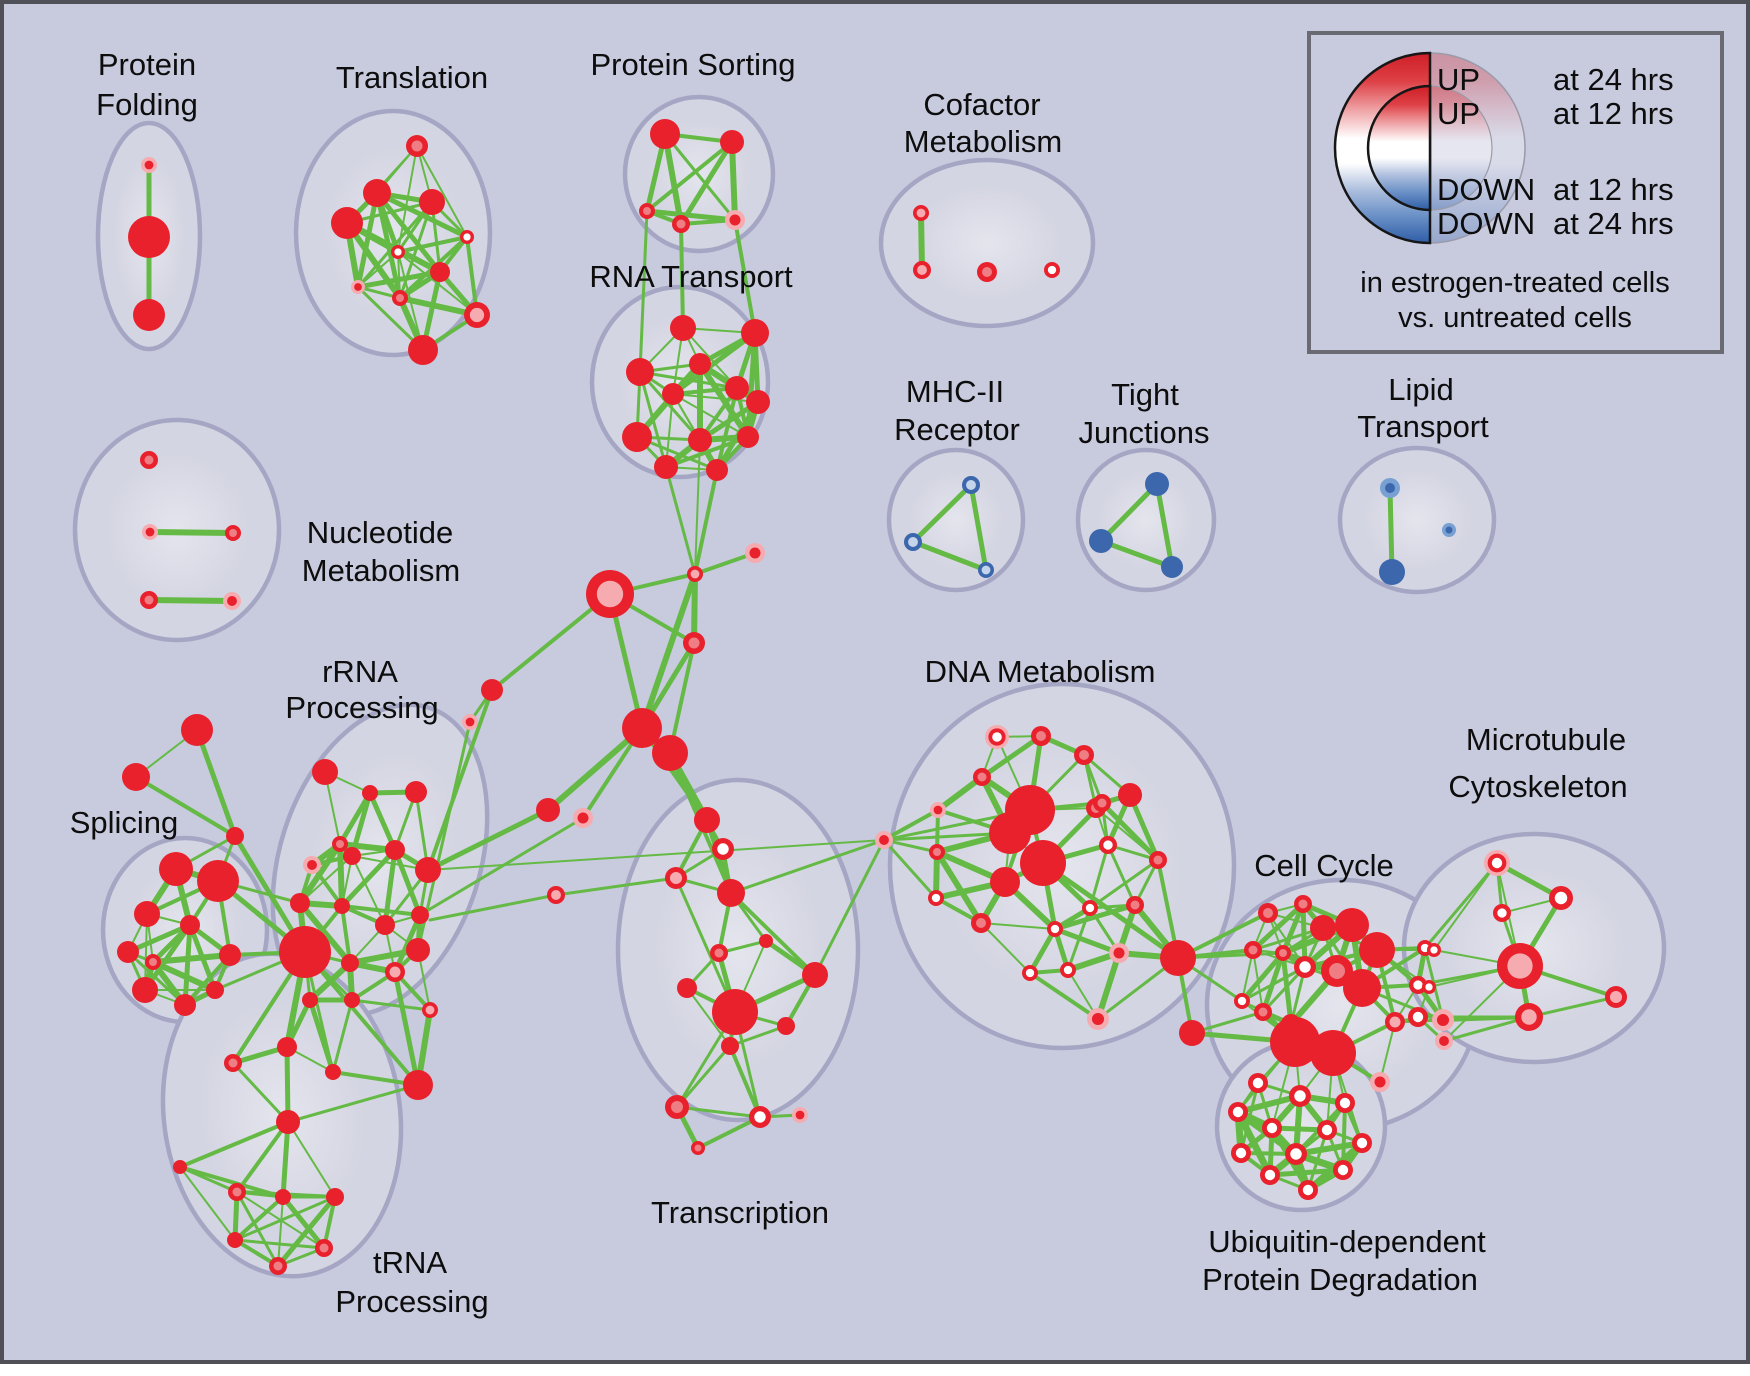  I want to click on legend-circle-right, so click(1461, 148).